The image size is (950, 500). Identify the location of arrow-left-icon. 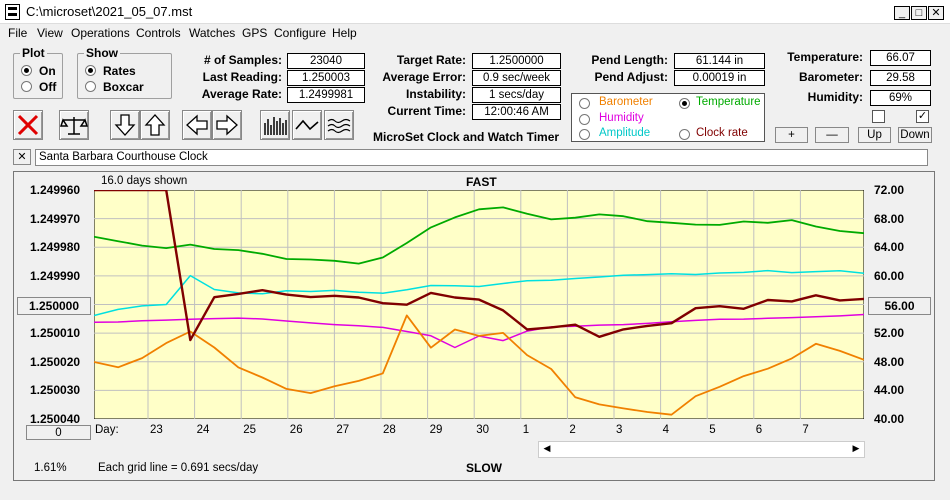
(197, 125).